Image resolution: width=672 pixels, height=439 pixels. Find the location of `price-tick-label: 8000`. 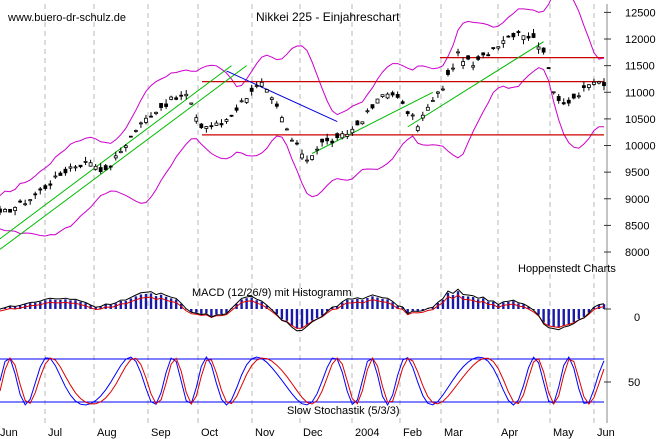

price-tick-label: 8000 is located at coordinates (637, 253).